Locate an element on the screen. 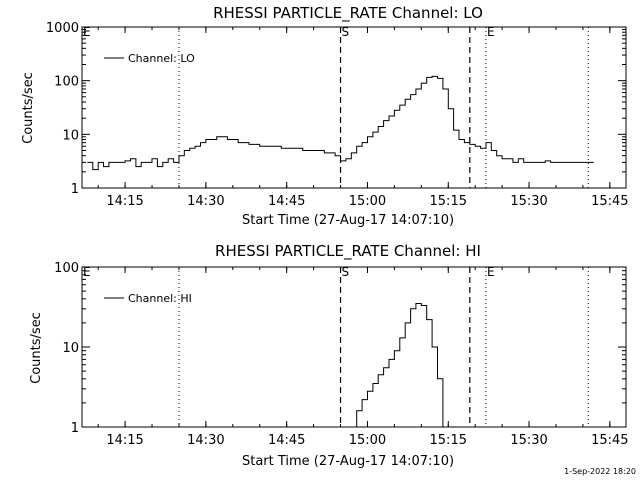 The height and width of the screenshot is (480, 640). y-tick-label: 1000 is located at coordinates (62, 28).